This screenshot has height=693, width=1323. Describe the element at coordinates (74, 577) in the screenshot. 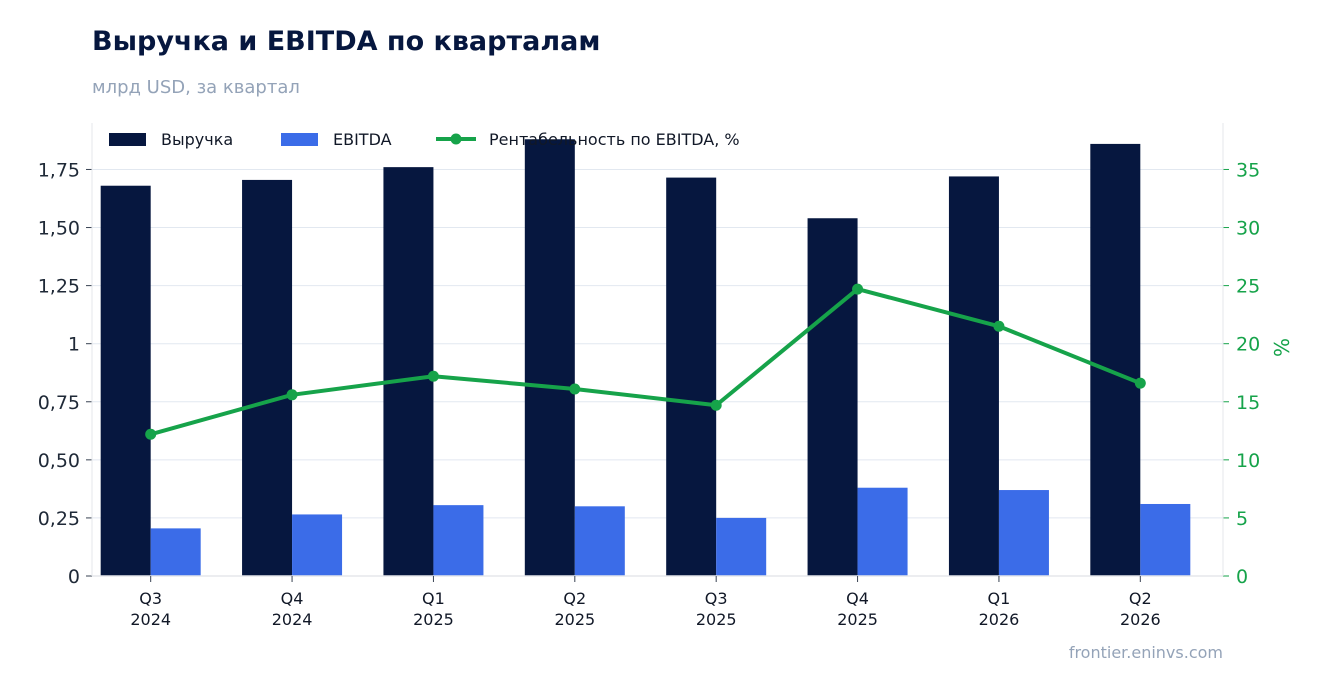

I see `y-left-tick-label: 0` at that location.